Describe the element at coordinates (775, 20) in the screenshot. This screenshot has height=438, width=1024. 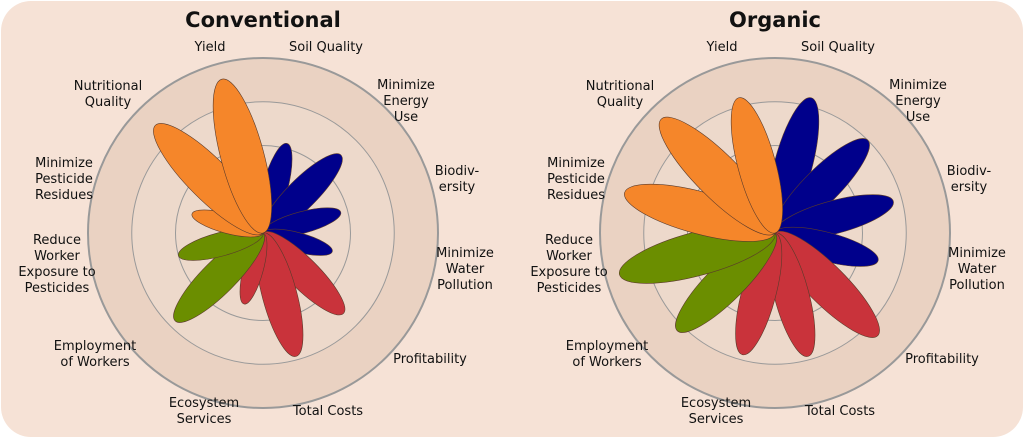
I see `chart-title: Organic` at that location.